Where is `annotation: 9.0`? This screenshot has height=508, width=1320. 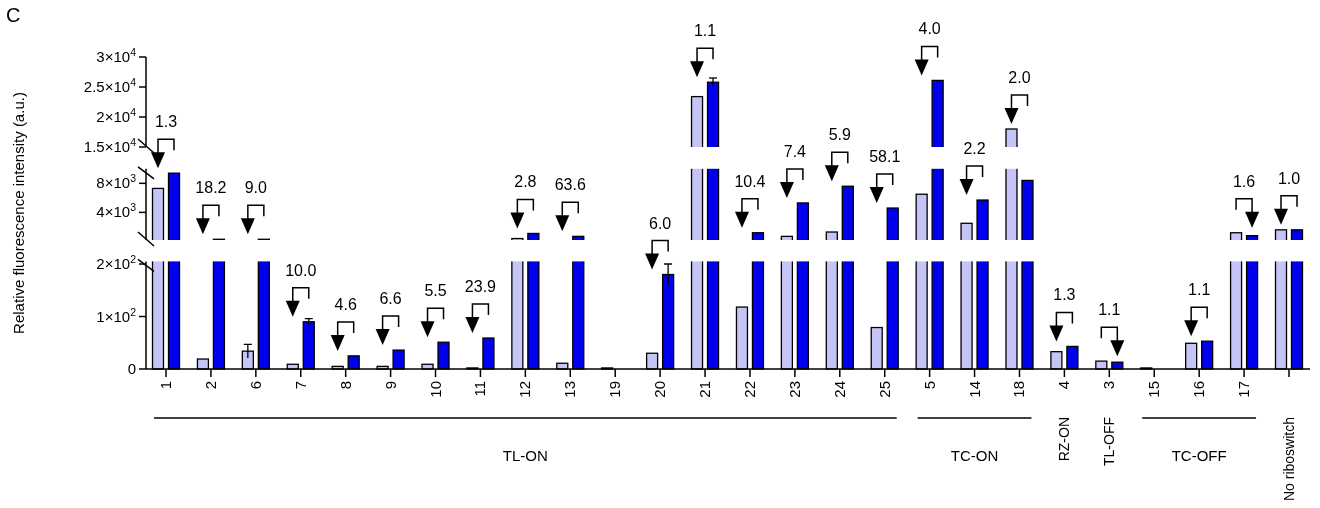
annotation: 9.0 is located at coordinates (256, 188).